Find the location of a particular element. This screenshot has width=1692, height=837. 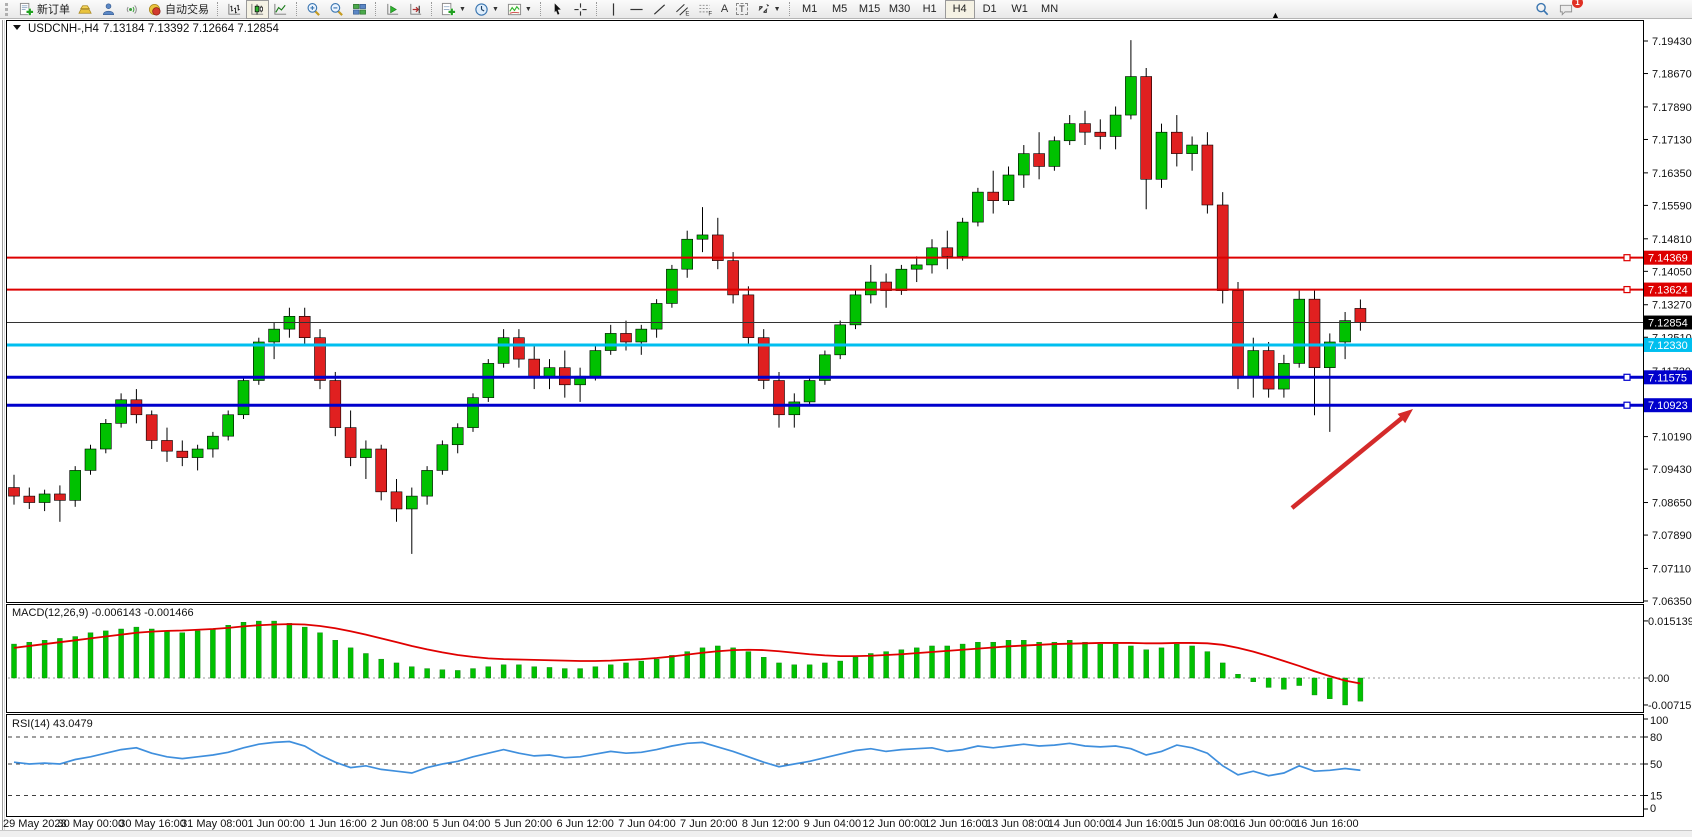

zoom-in-icon is located at coordinates (313, 9).